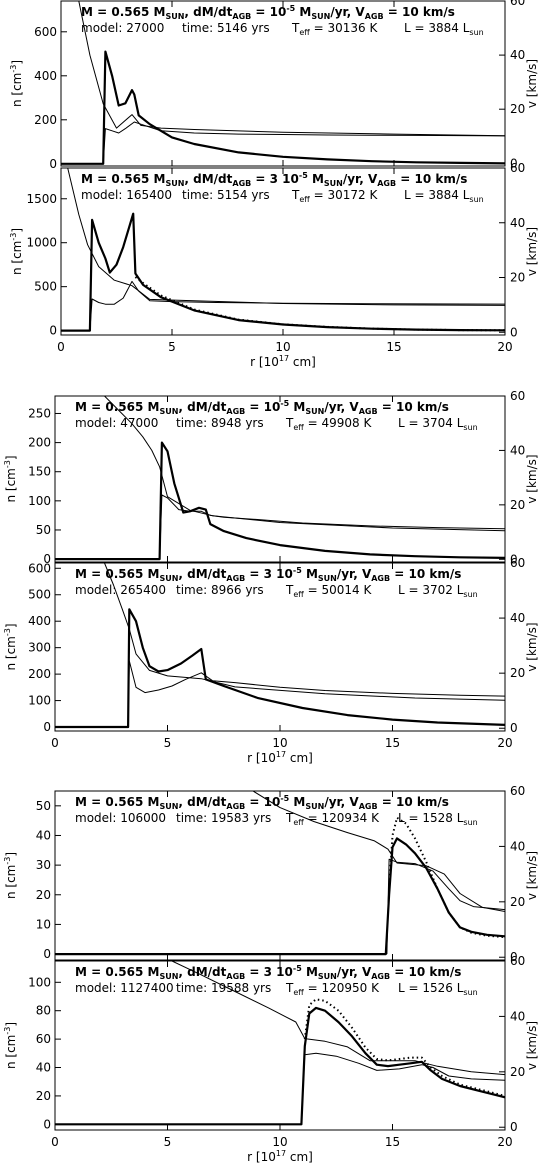 This screenshot has height=1165, width=543. I want to click on y-tick-label: 1000, so click(41, 243).